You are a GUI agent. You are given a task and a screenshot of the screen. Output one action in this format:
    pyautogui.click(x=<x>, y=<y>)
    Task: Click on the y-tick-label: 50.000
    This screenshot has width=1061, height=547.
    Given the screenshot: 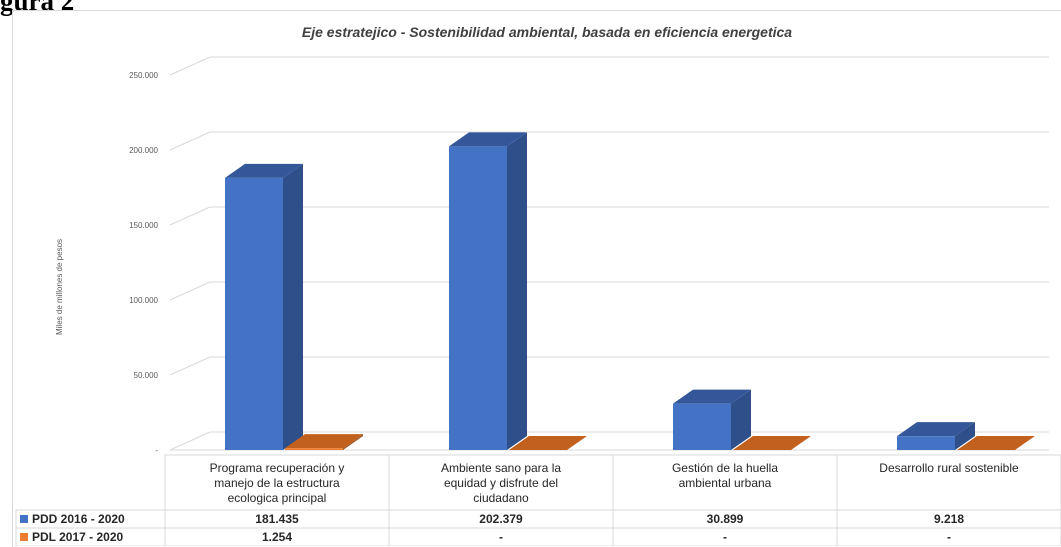 What is the action you would take?
    pyautogui.click(x=146, y=375)
    